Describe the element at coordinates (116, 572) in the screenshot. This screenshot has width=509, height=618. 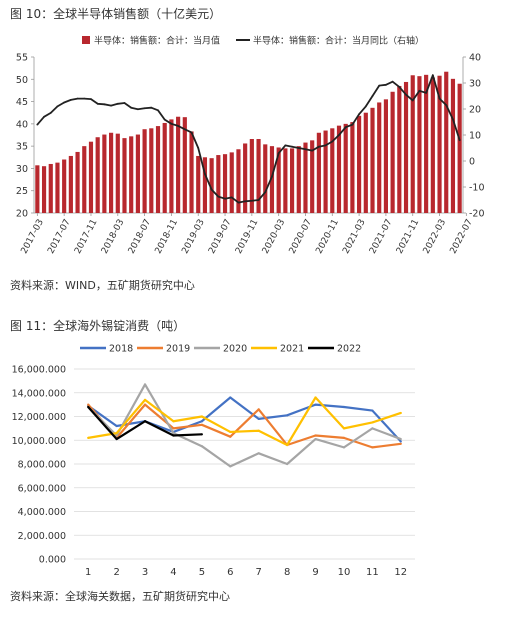
I see `chart2-x-tick-label: 2` at that location.